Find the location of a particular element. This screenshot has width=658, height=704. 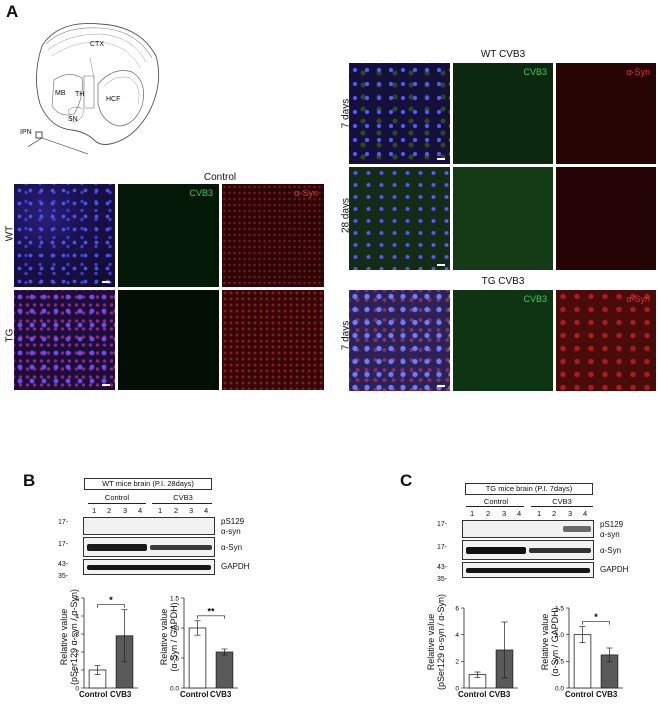

c-band-asyn: α-Syn is located at coordinates (611, 550).